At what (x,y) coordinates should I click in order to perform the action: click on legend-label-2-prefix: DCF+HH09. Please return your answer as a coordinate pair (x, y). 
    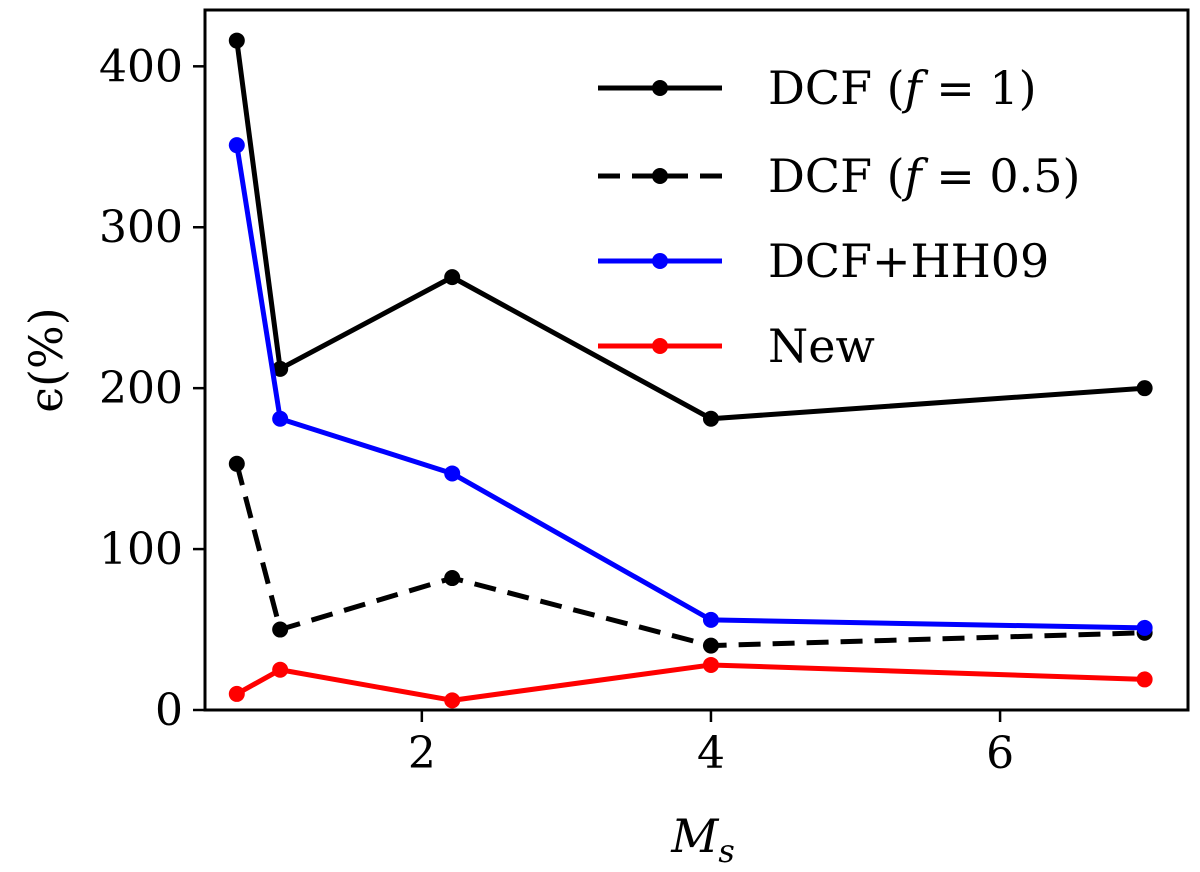
    Looking at the image, I should click on (908, 261).